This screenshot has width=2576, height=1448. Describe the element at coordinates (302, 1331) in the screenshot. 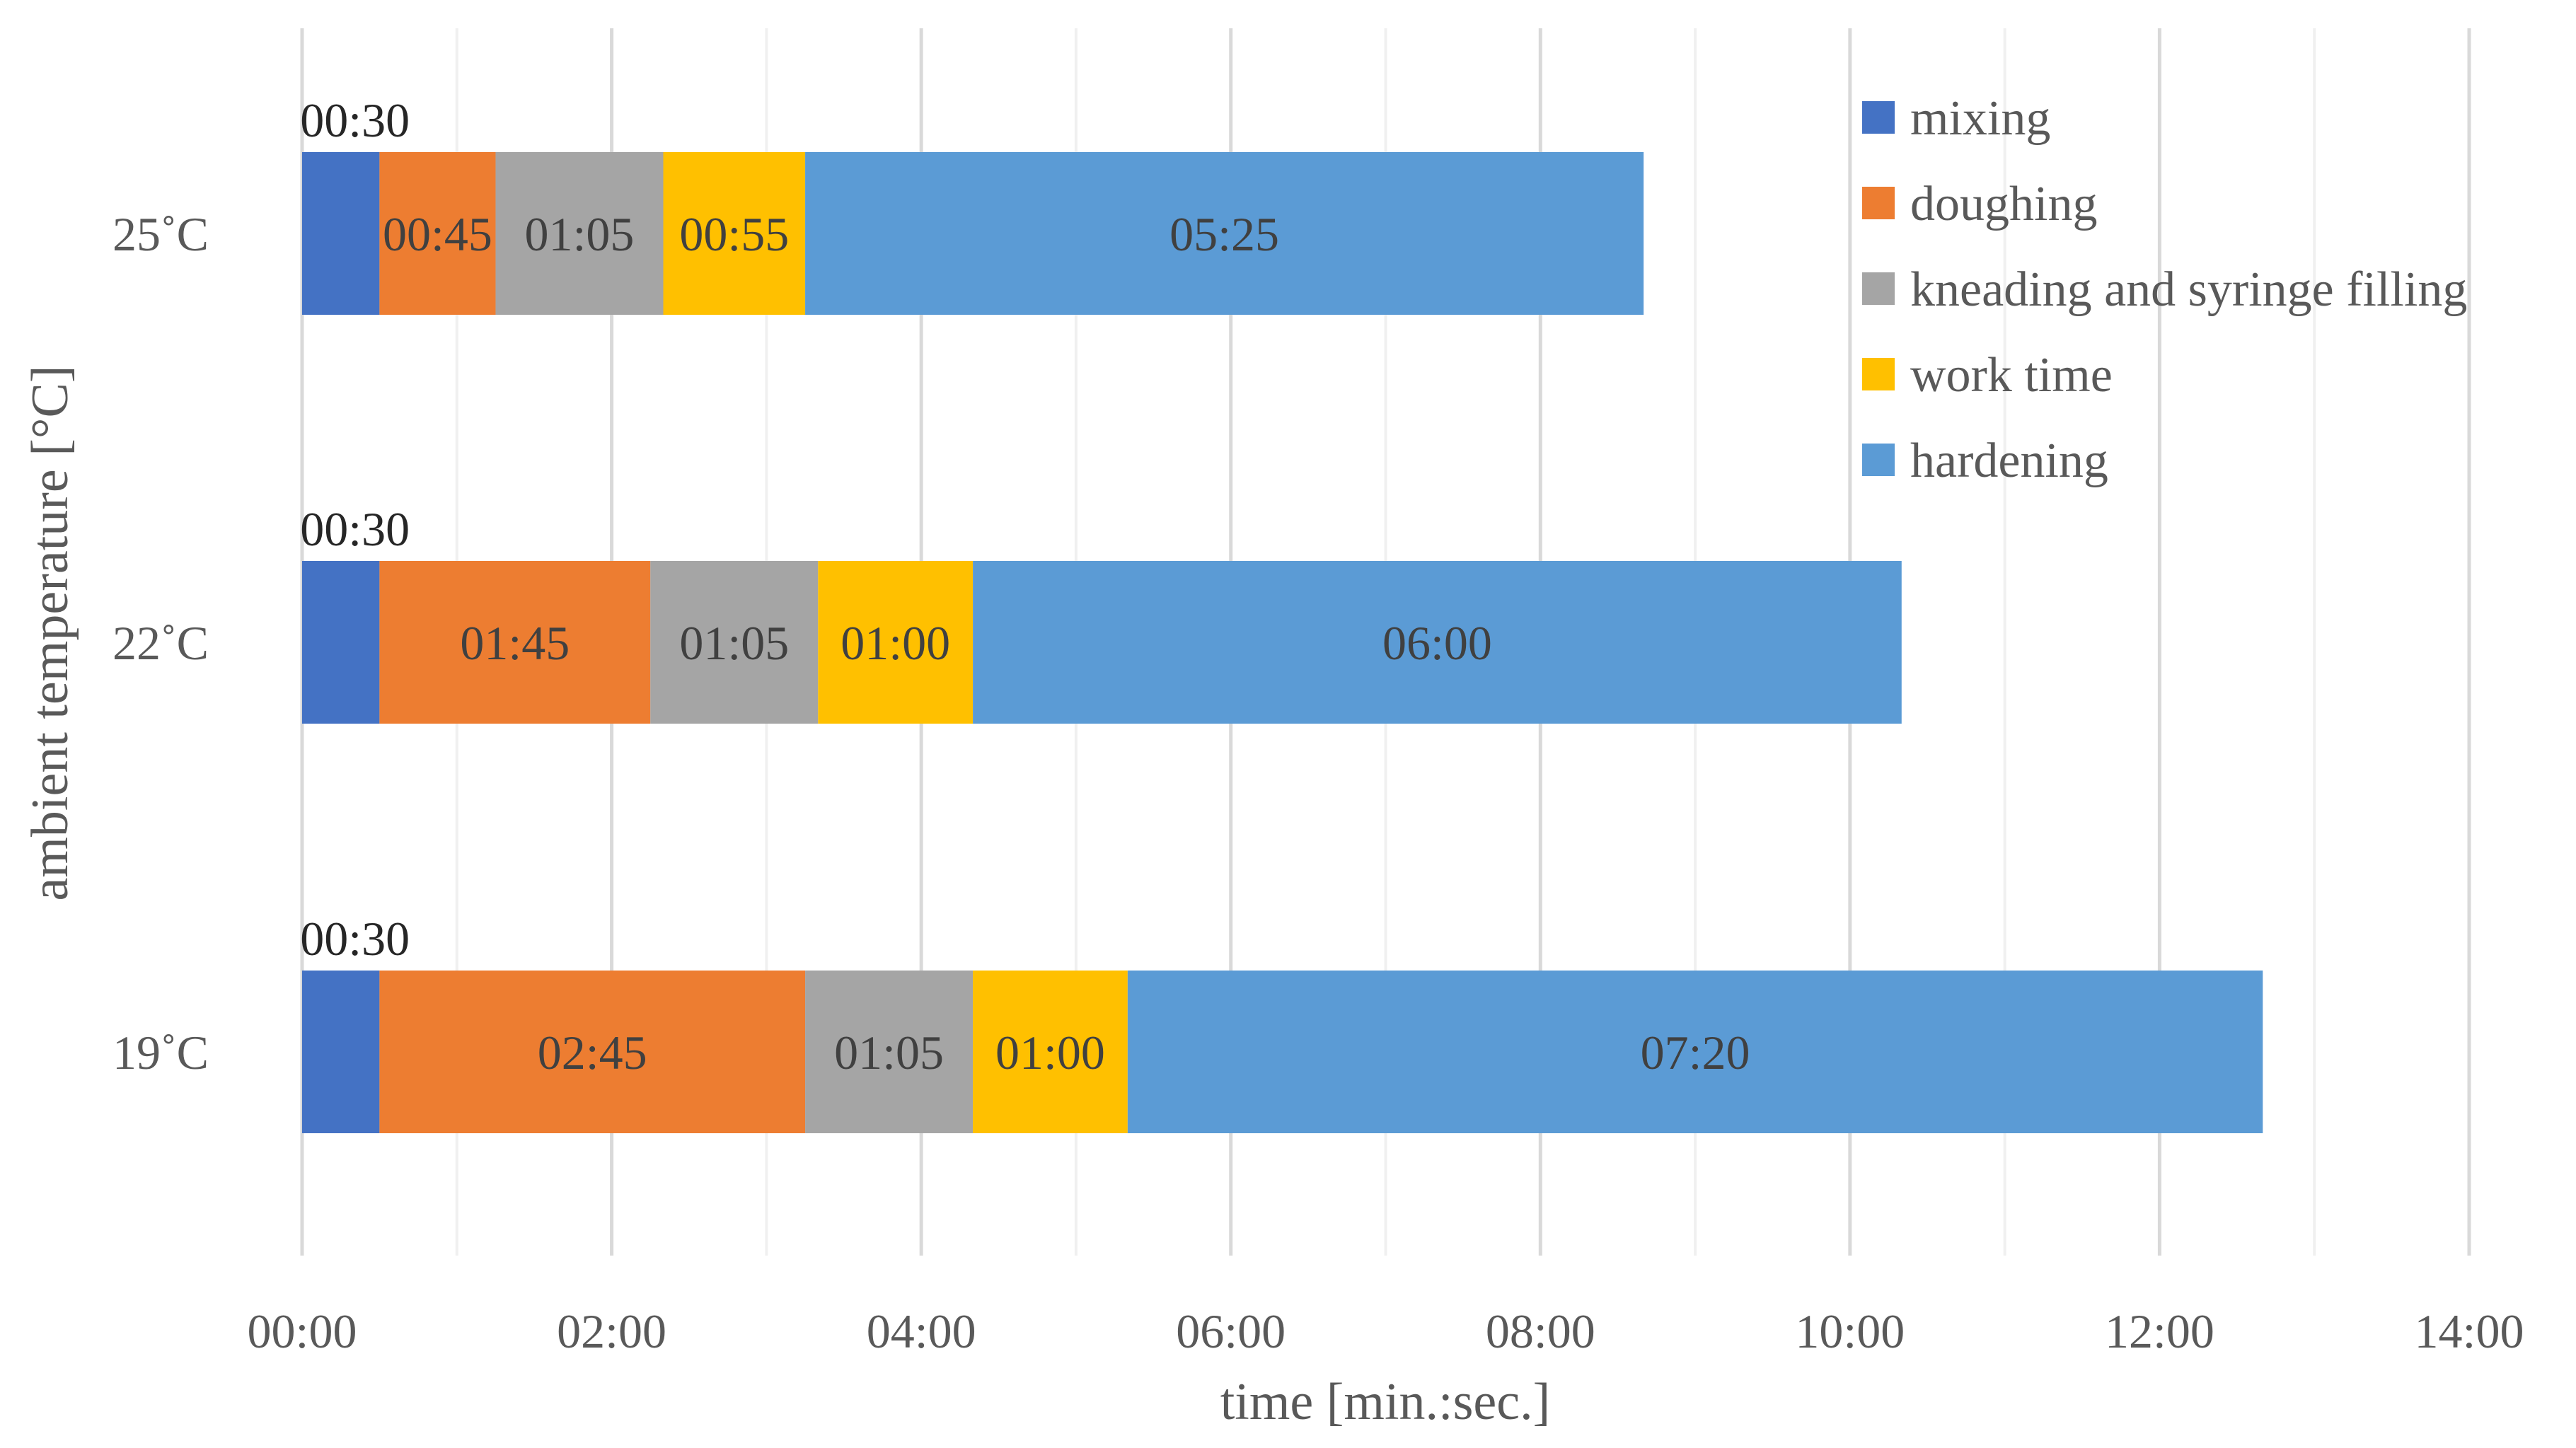

I see `x-tick-label: 00:00` at that location.